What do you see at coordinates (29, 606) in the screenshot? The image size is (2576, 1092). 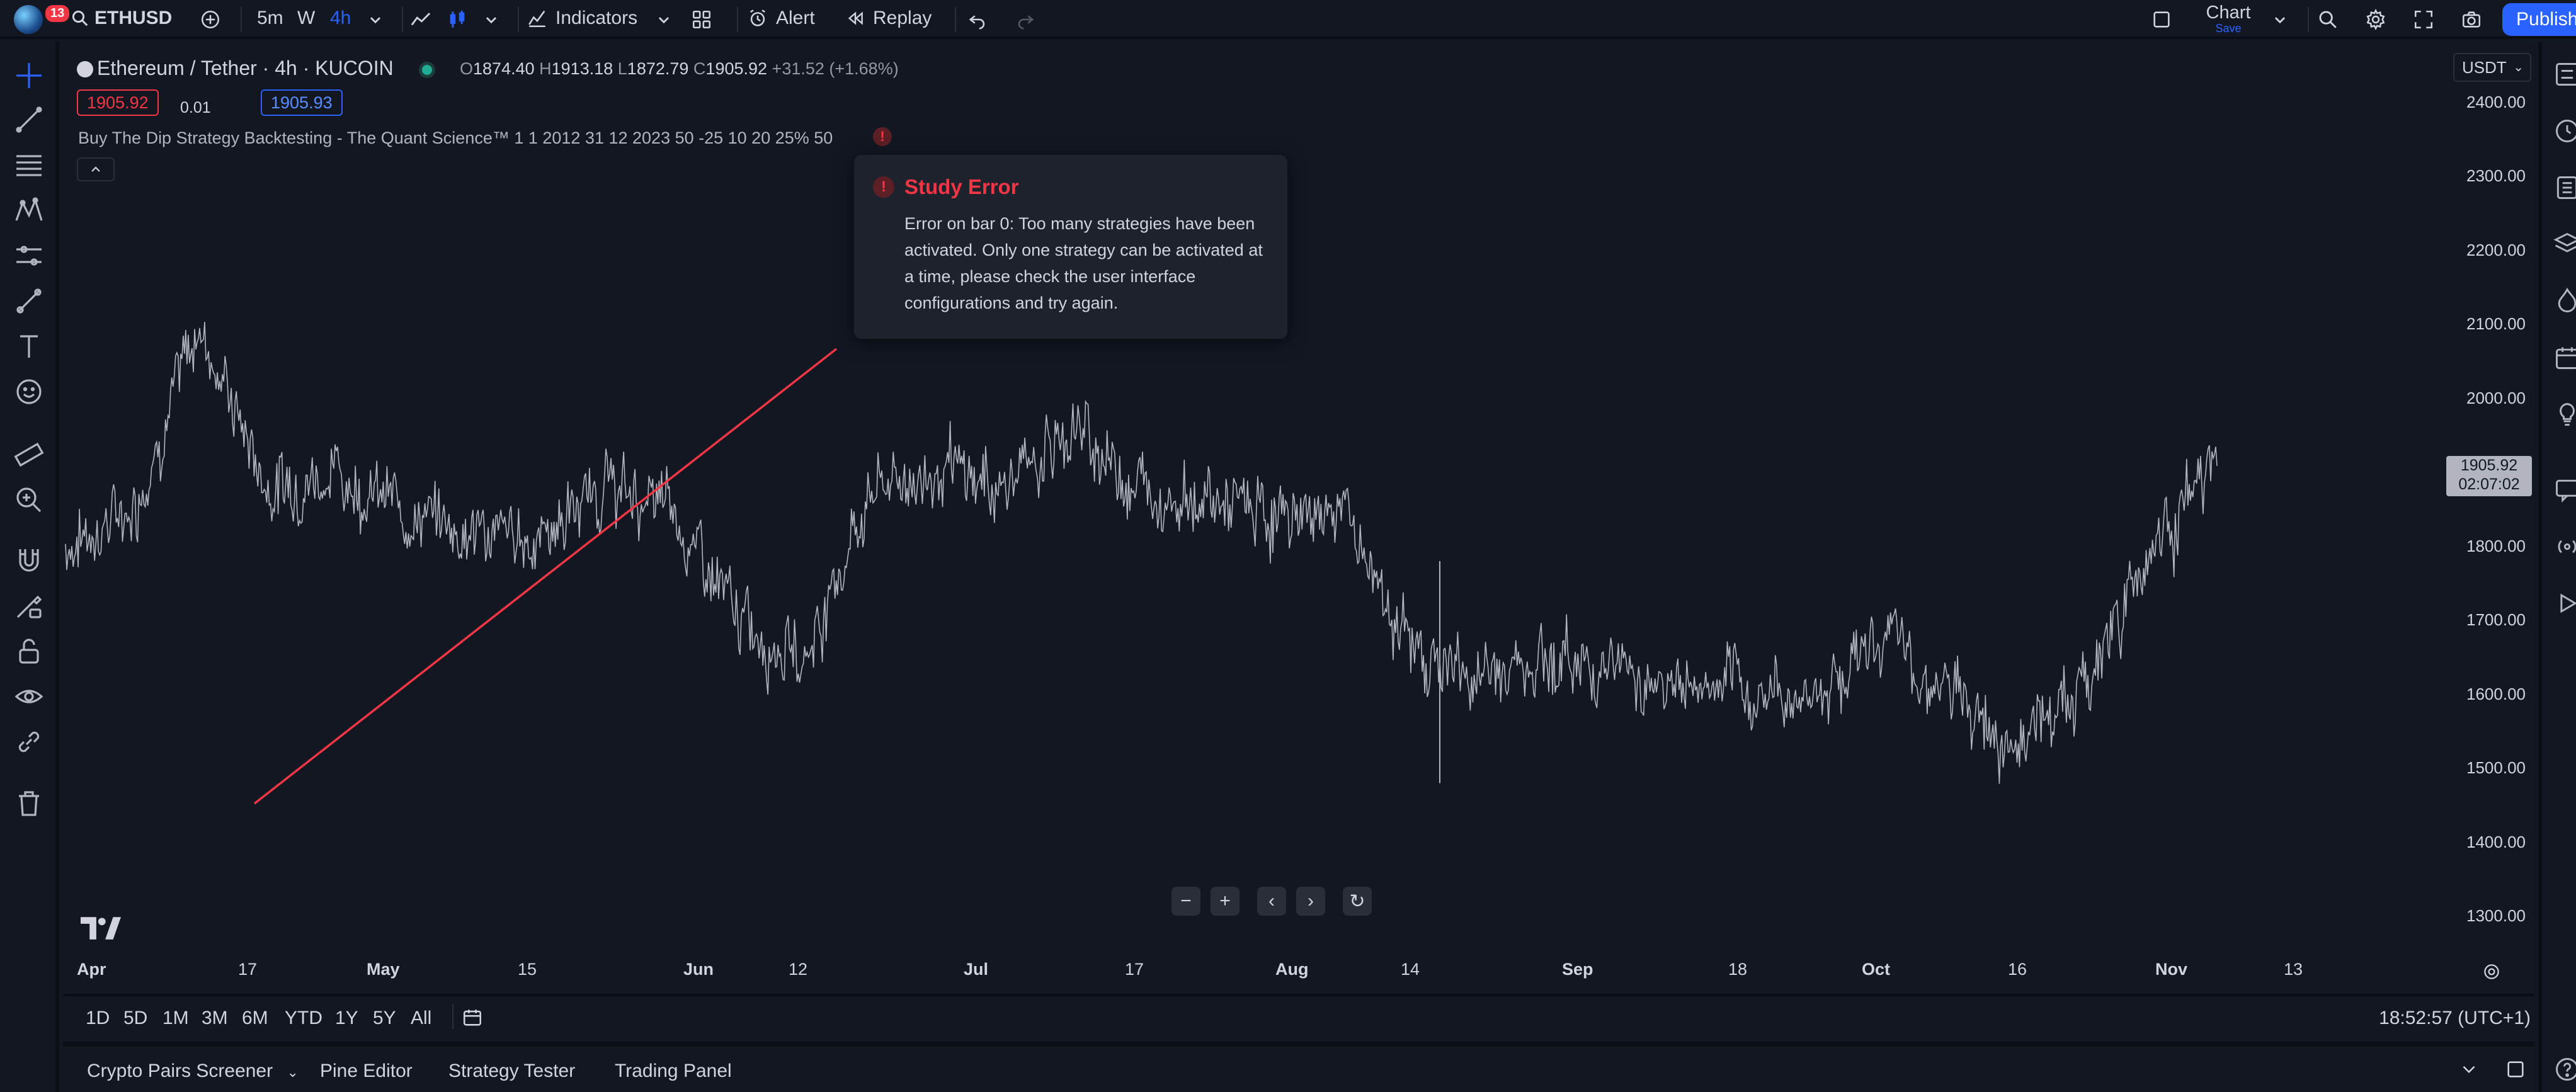 I see `stay-drawing-tool` at bounding box center [29, 606].